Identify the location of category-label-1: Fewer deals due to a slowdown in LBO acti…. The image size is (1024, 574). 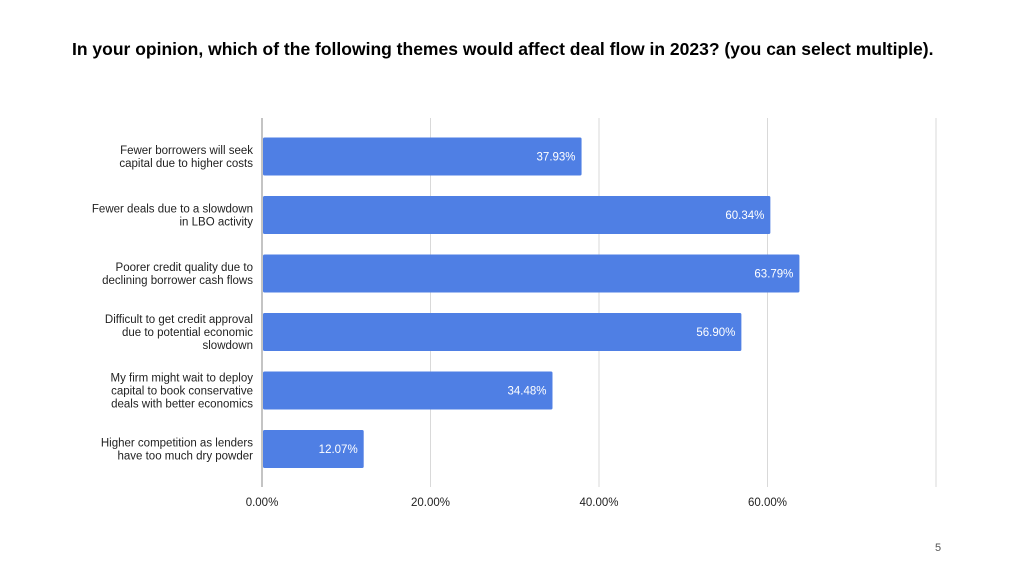
(172, 216).